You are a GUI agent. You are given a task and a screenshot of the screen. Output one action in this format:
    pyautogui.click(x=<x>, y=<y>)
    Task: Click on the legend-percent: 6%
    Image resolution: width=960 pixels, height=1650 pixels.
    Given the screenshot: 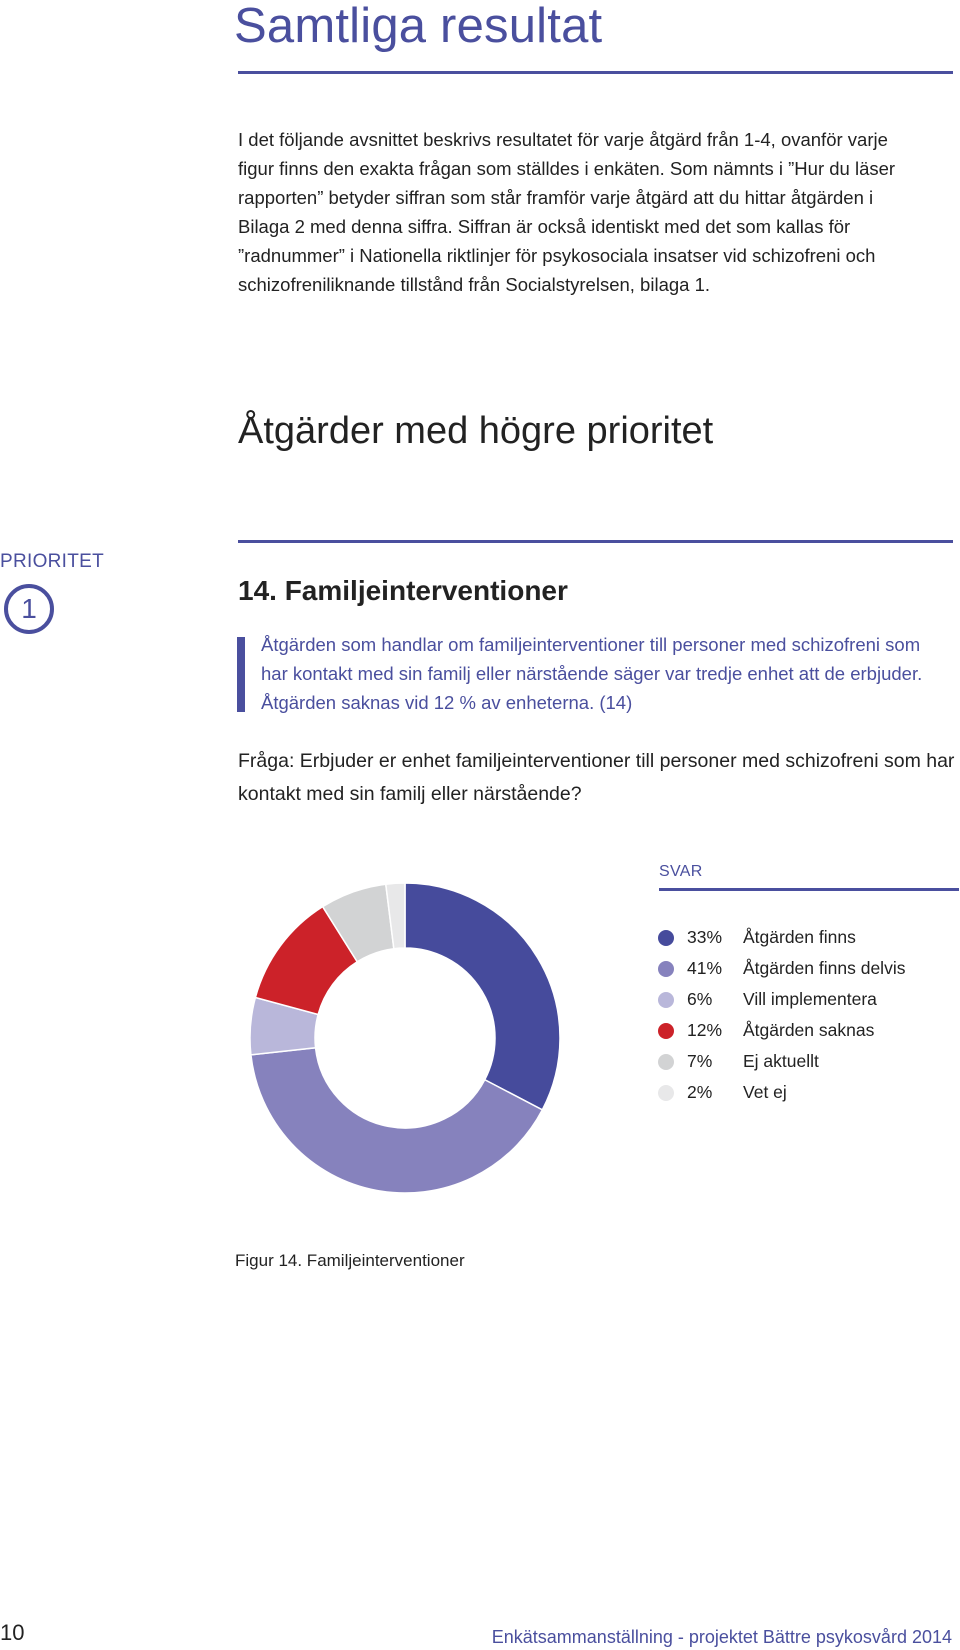 What is the action you would take?
    pyautogui.click(x=700, y=999)
    